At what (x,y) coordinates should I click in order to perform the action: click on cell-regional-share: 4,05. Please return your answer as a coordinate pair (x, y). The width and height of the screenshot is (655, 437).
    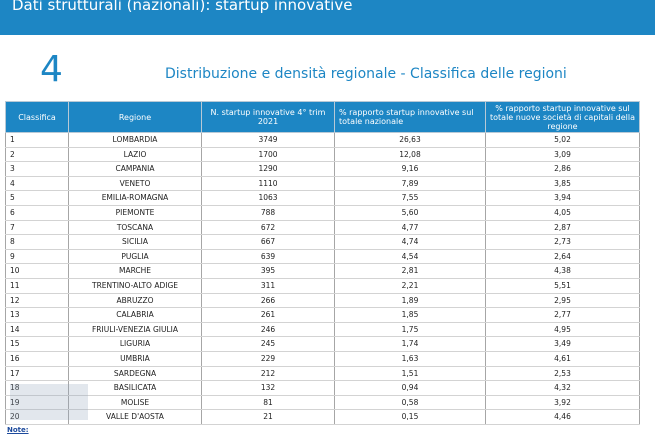
    Looking at the image, I should click on (562, 213).